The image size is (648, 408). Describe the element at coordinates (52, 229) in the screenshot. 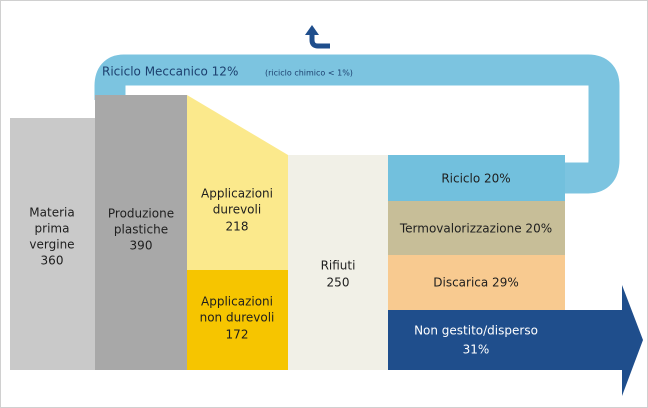

I see `node-label: prima` at that location.